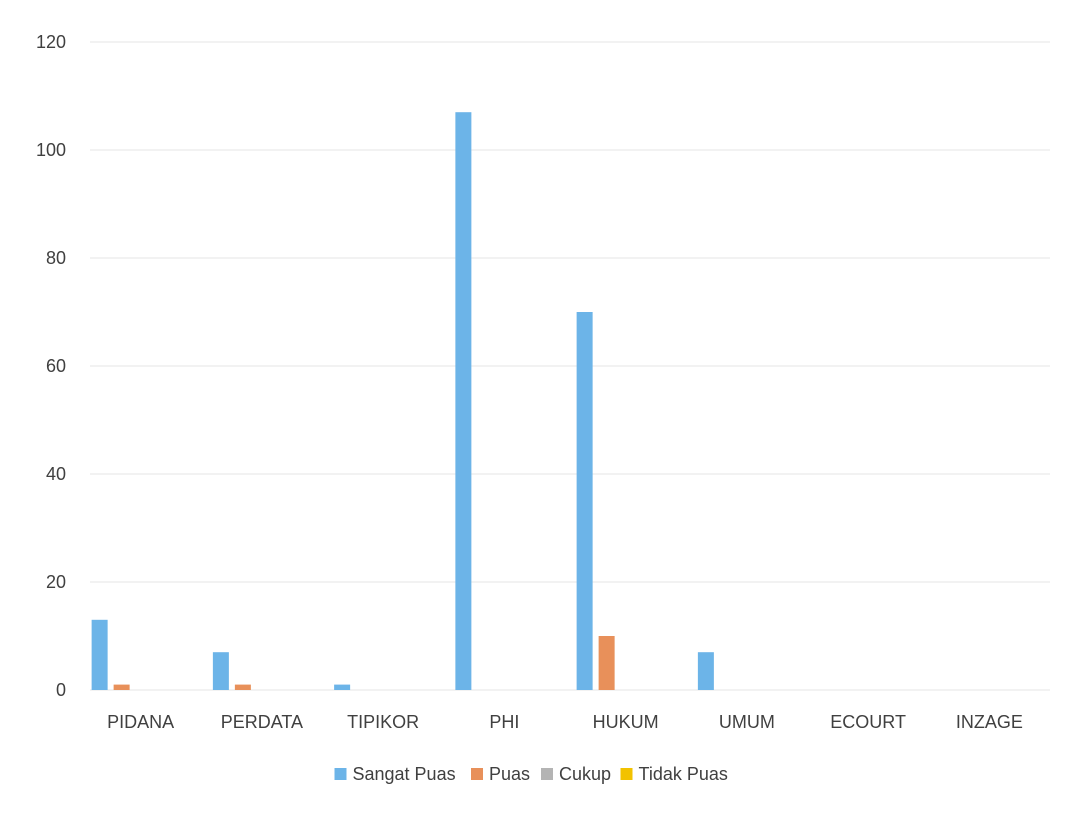  I want to click on x-category-label: UMUM, so click(747, 722).